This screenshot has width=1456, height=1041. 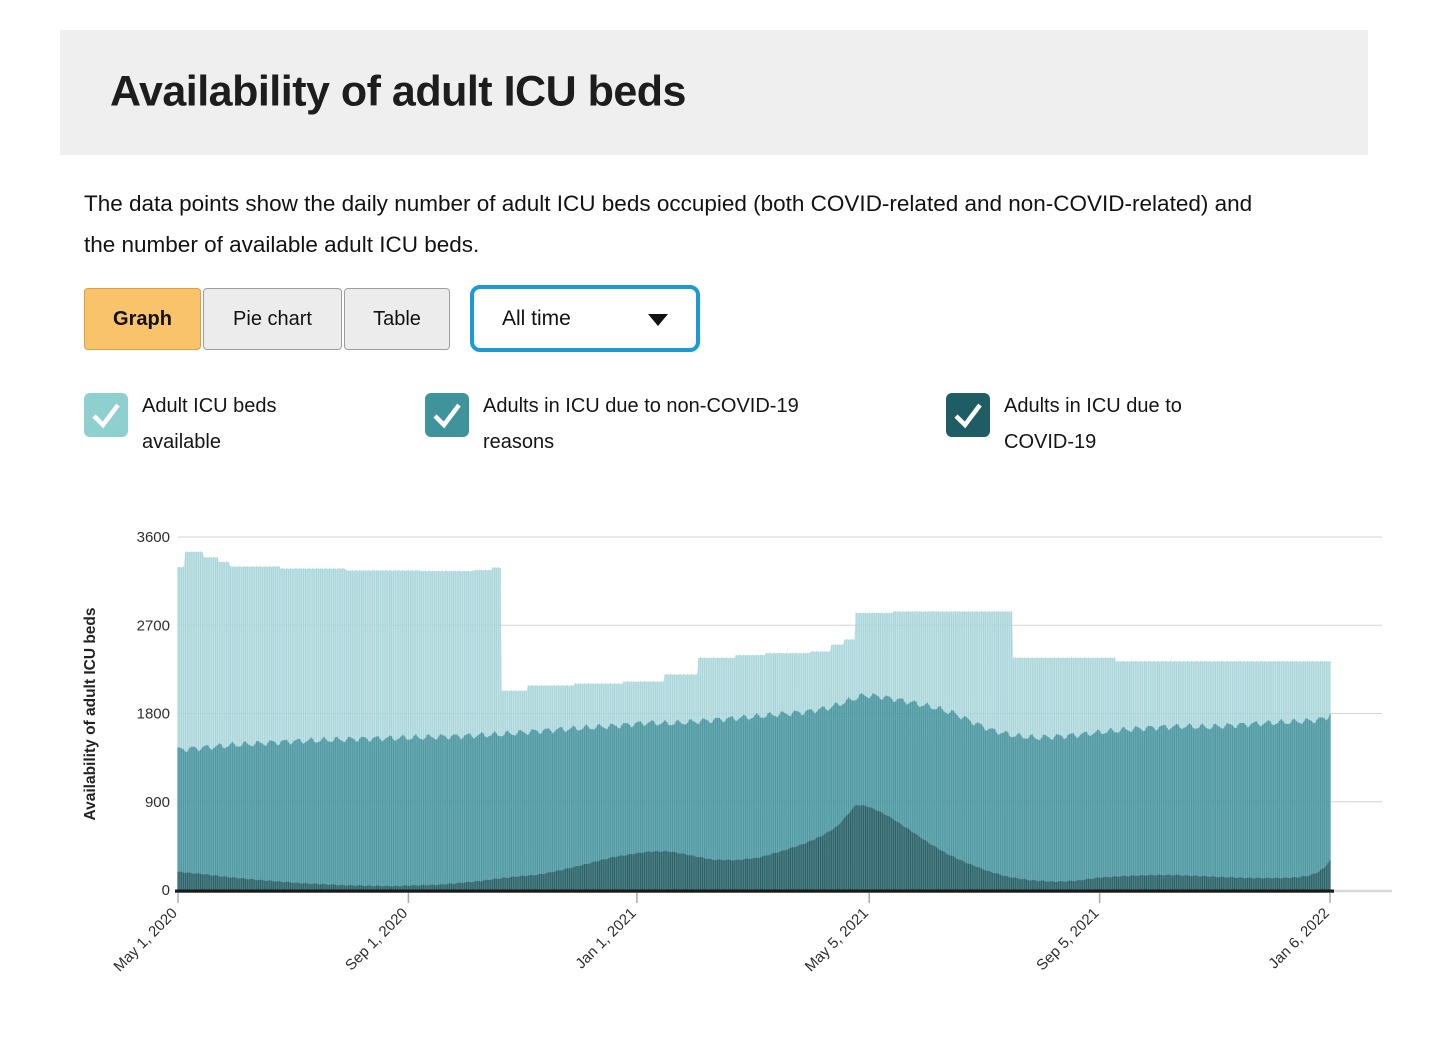 I want to click on x-tick-label: Jan 6, 2022, so click(x=1298, y=938).